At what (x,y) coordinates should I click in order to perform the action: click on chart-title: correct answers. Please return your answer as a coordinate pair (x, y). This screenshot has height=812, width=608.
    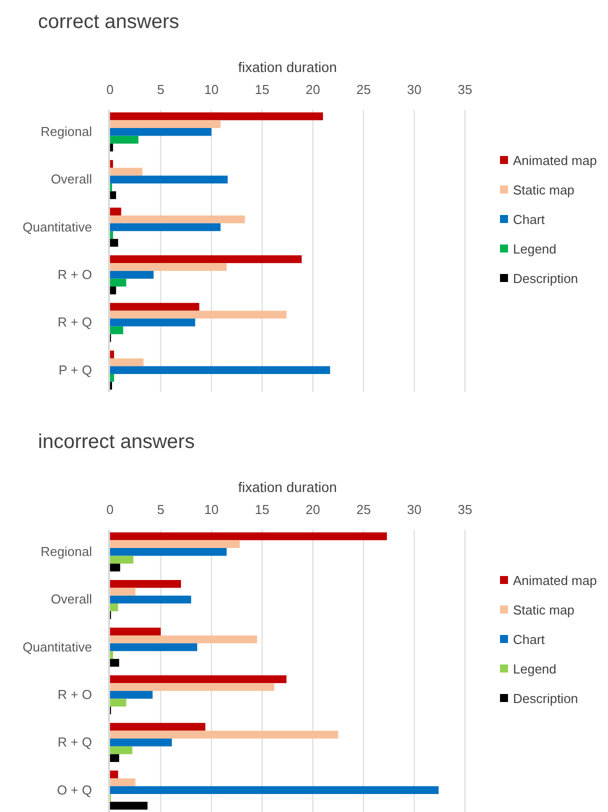
    Looking at the image, I should click on (109, 22).